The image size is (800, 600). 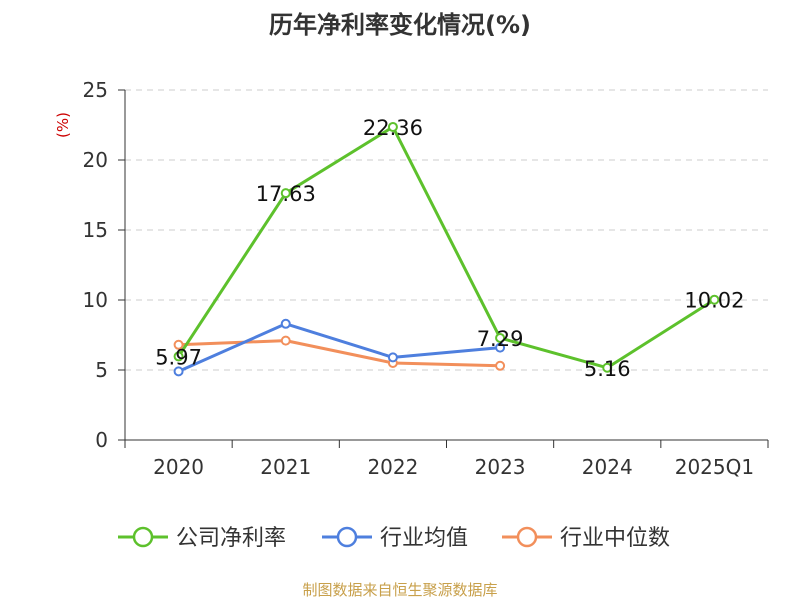 I want to click on data-label: 5.16, so click(x=607, y=369).